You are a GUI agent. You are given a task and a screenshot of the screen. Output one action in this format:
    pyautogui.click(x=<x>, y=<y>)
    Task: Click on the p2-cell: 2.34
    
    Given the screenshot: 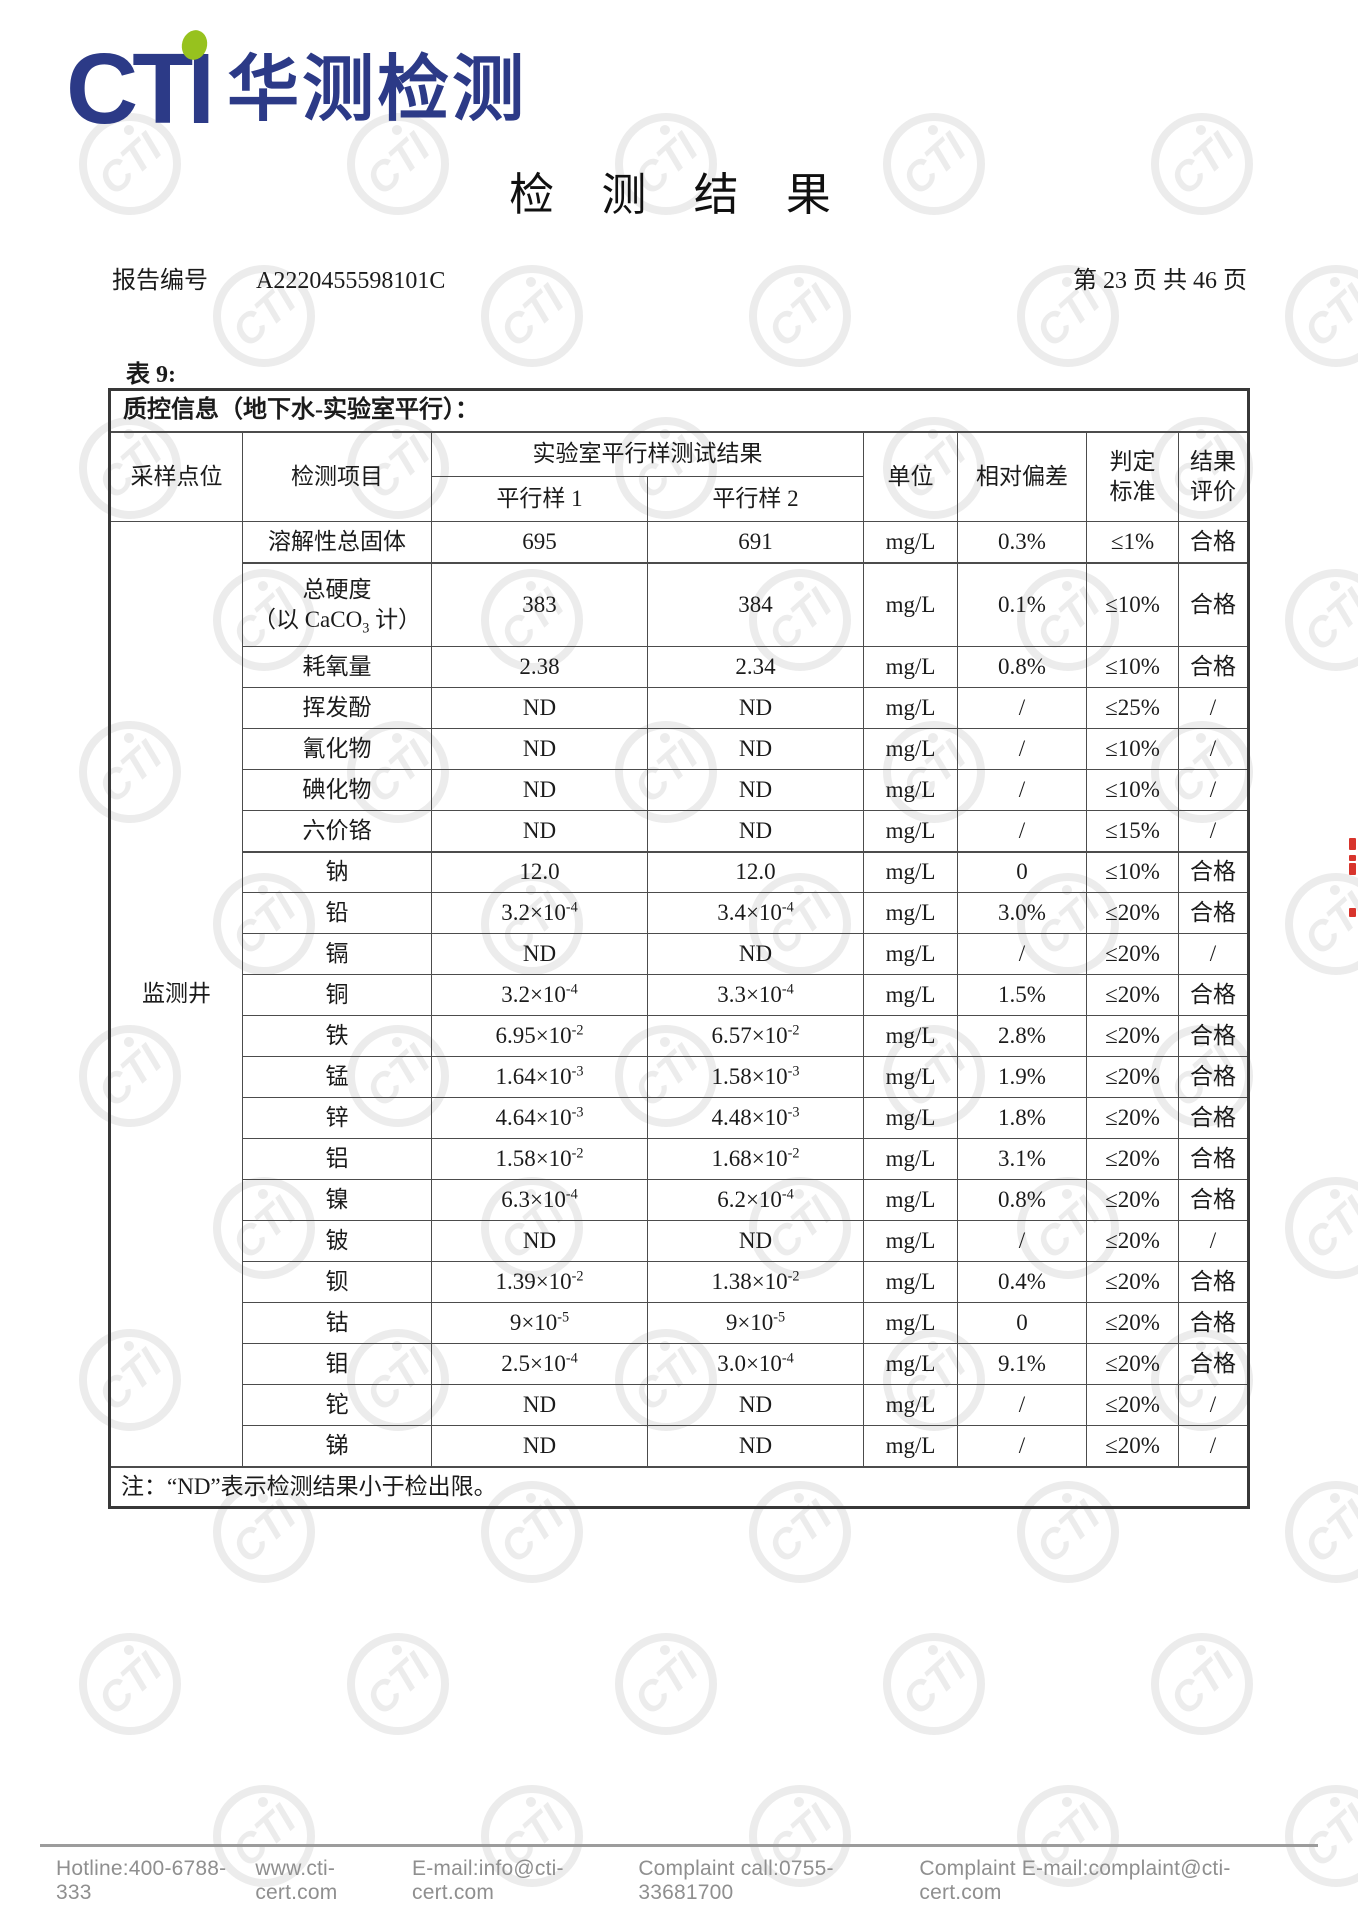 What is the action you would take?
    pyautogui.click(x=755, y=667)
    